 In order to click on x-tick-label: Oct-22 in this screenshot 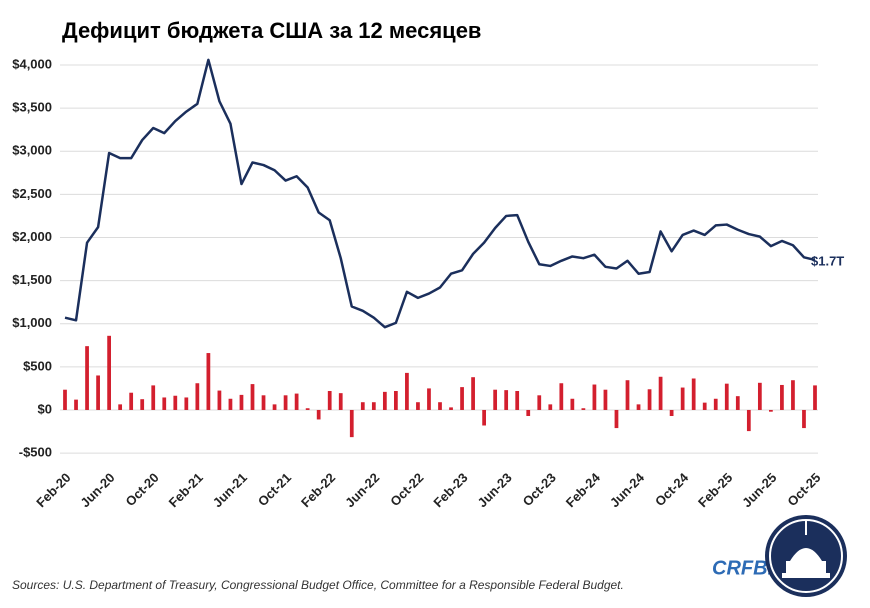, I will do `click(406, 489)`.